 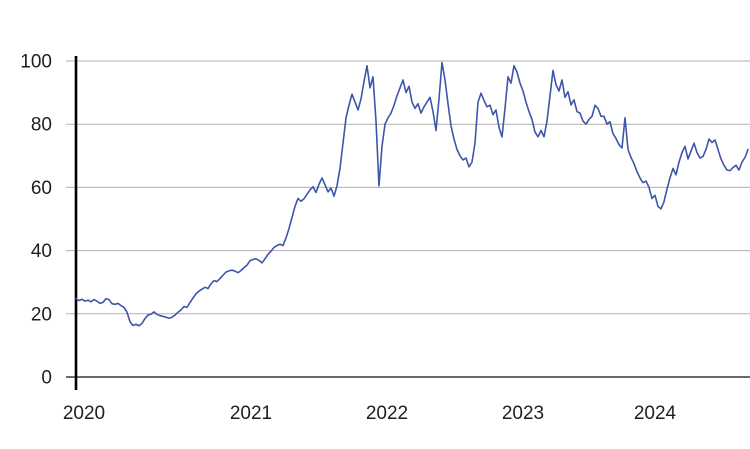 What do you see at coordinates (523, 413) in the screenshot?
I see `x-tick-label: 2023` at bounding box center [523, 413].